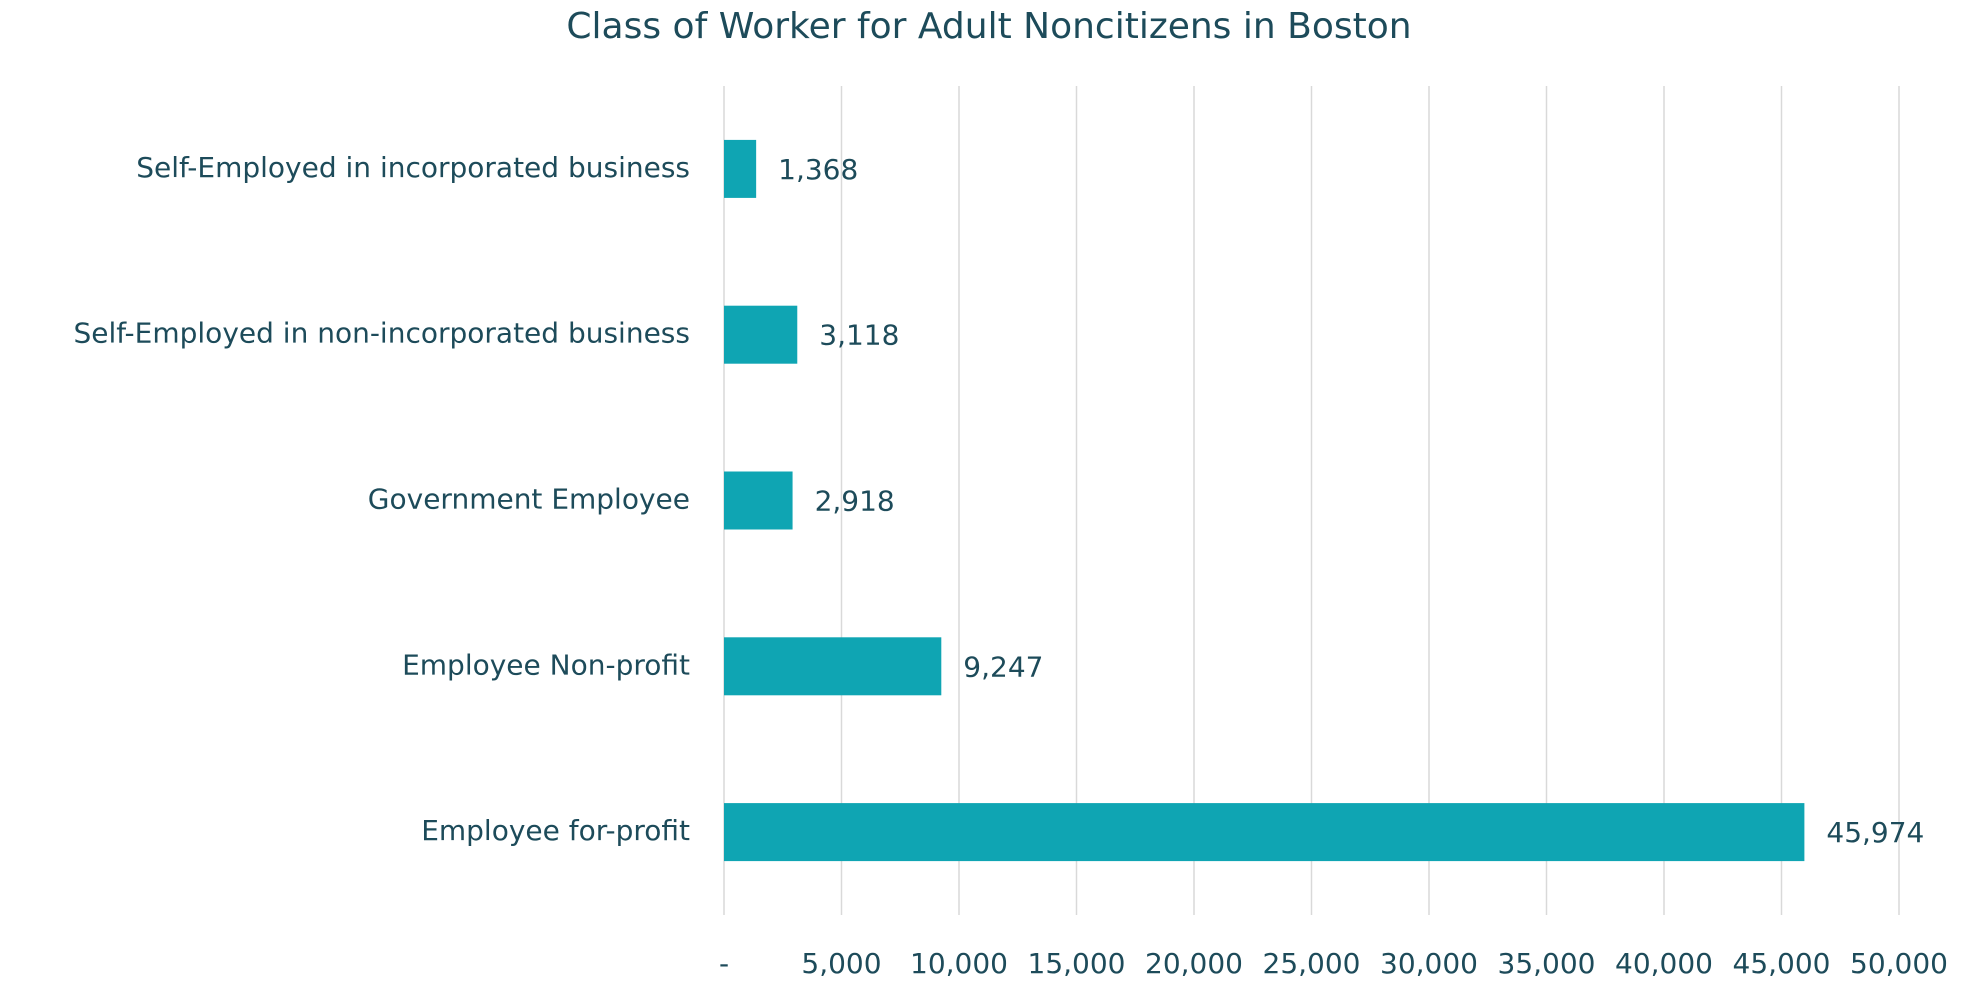  What do you see at coordinates (1782, 963) in the screenshot?
I see `x-tick-label: 45,000` at bounding box center [1782, 963].